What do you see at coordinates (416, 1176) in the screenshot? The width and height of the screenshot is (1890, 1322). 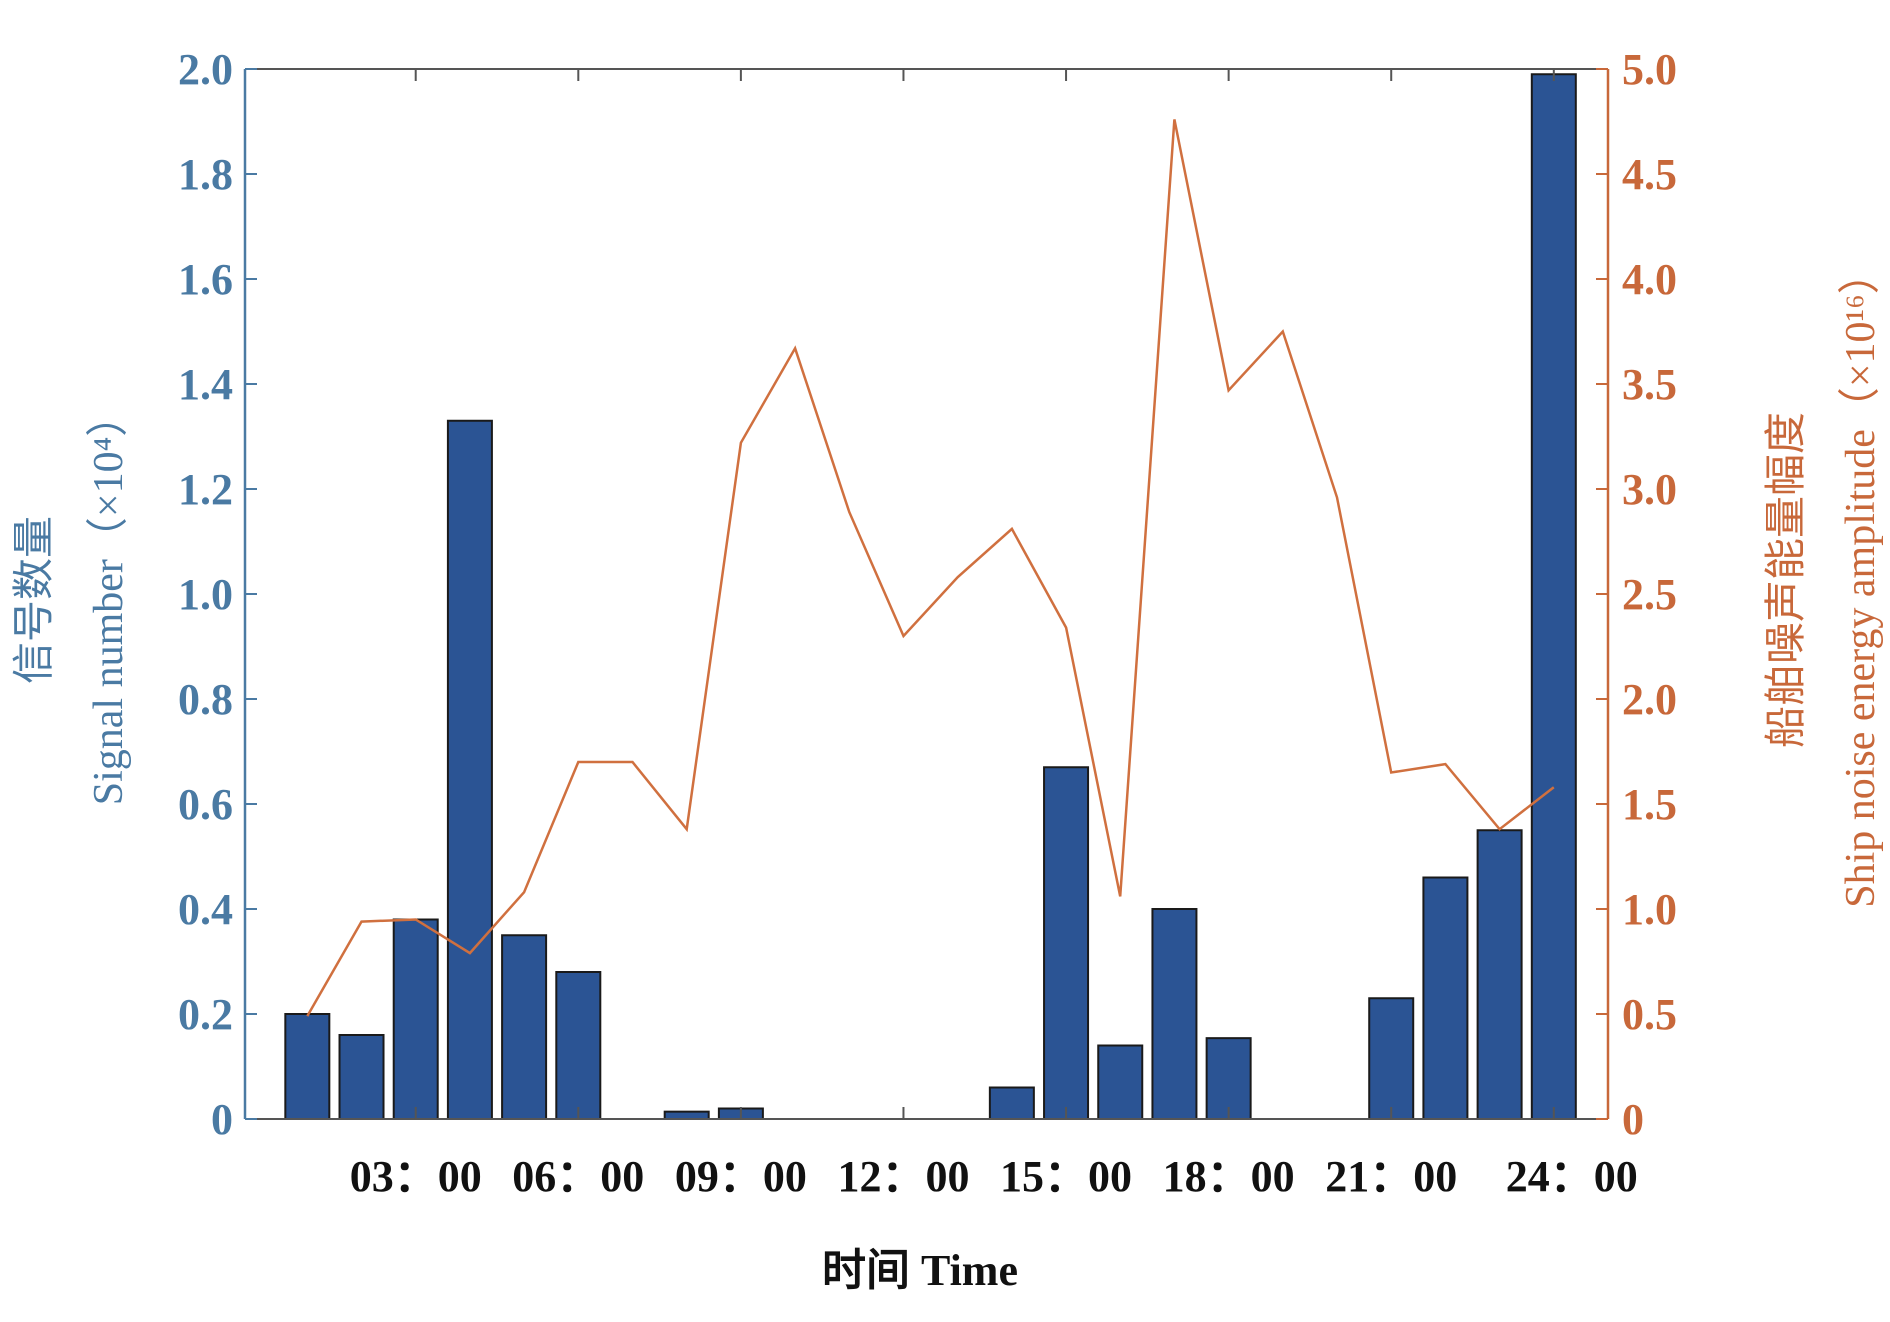 I see `x-tick-label: 03：00` at bounding box center [416, 1176].